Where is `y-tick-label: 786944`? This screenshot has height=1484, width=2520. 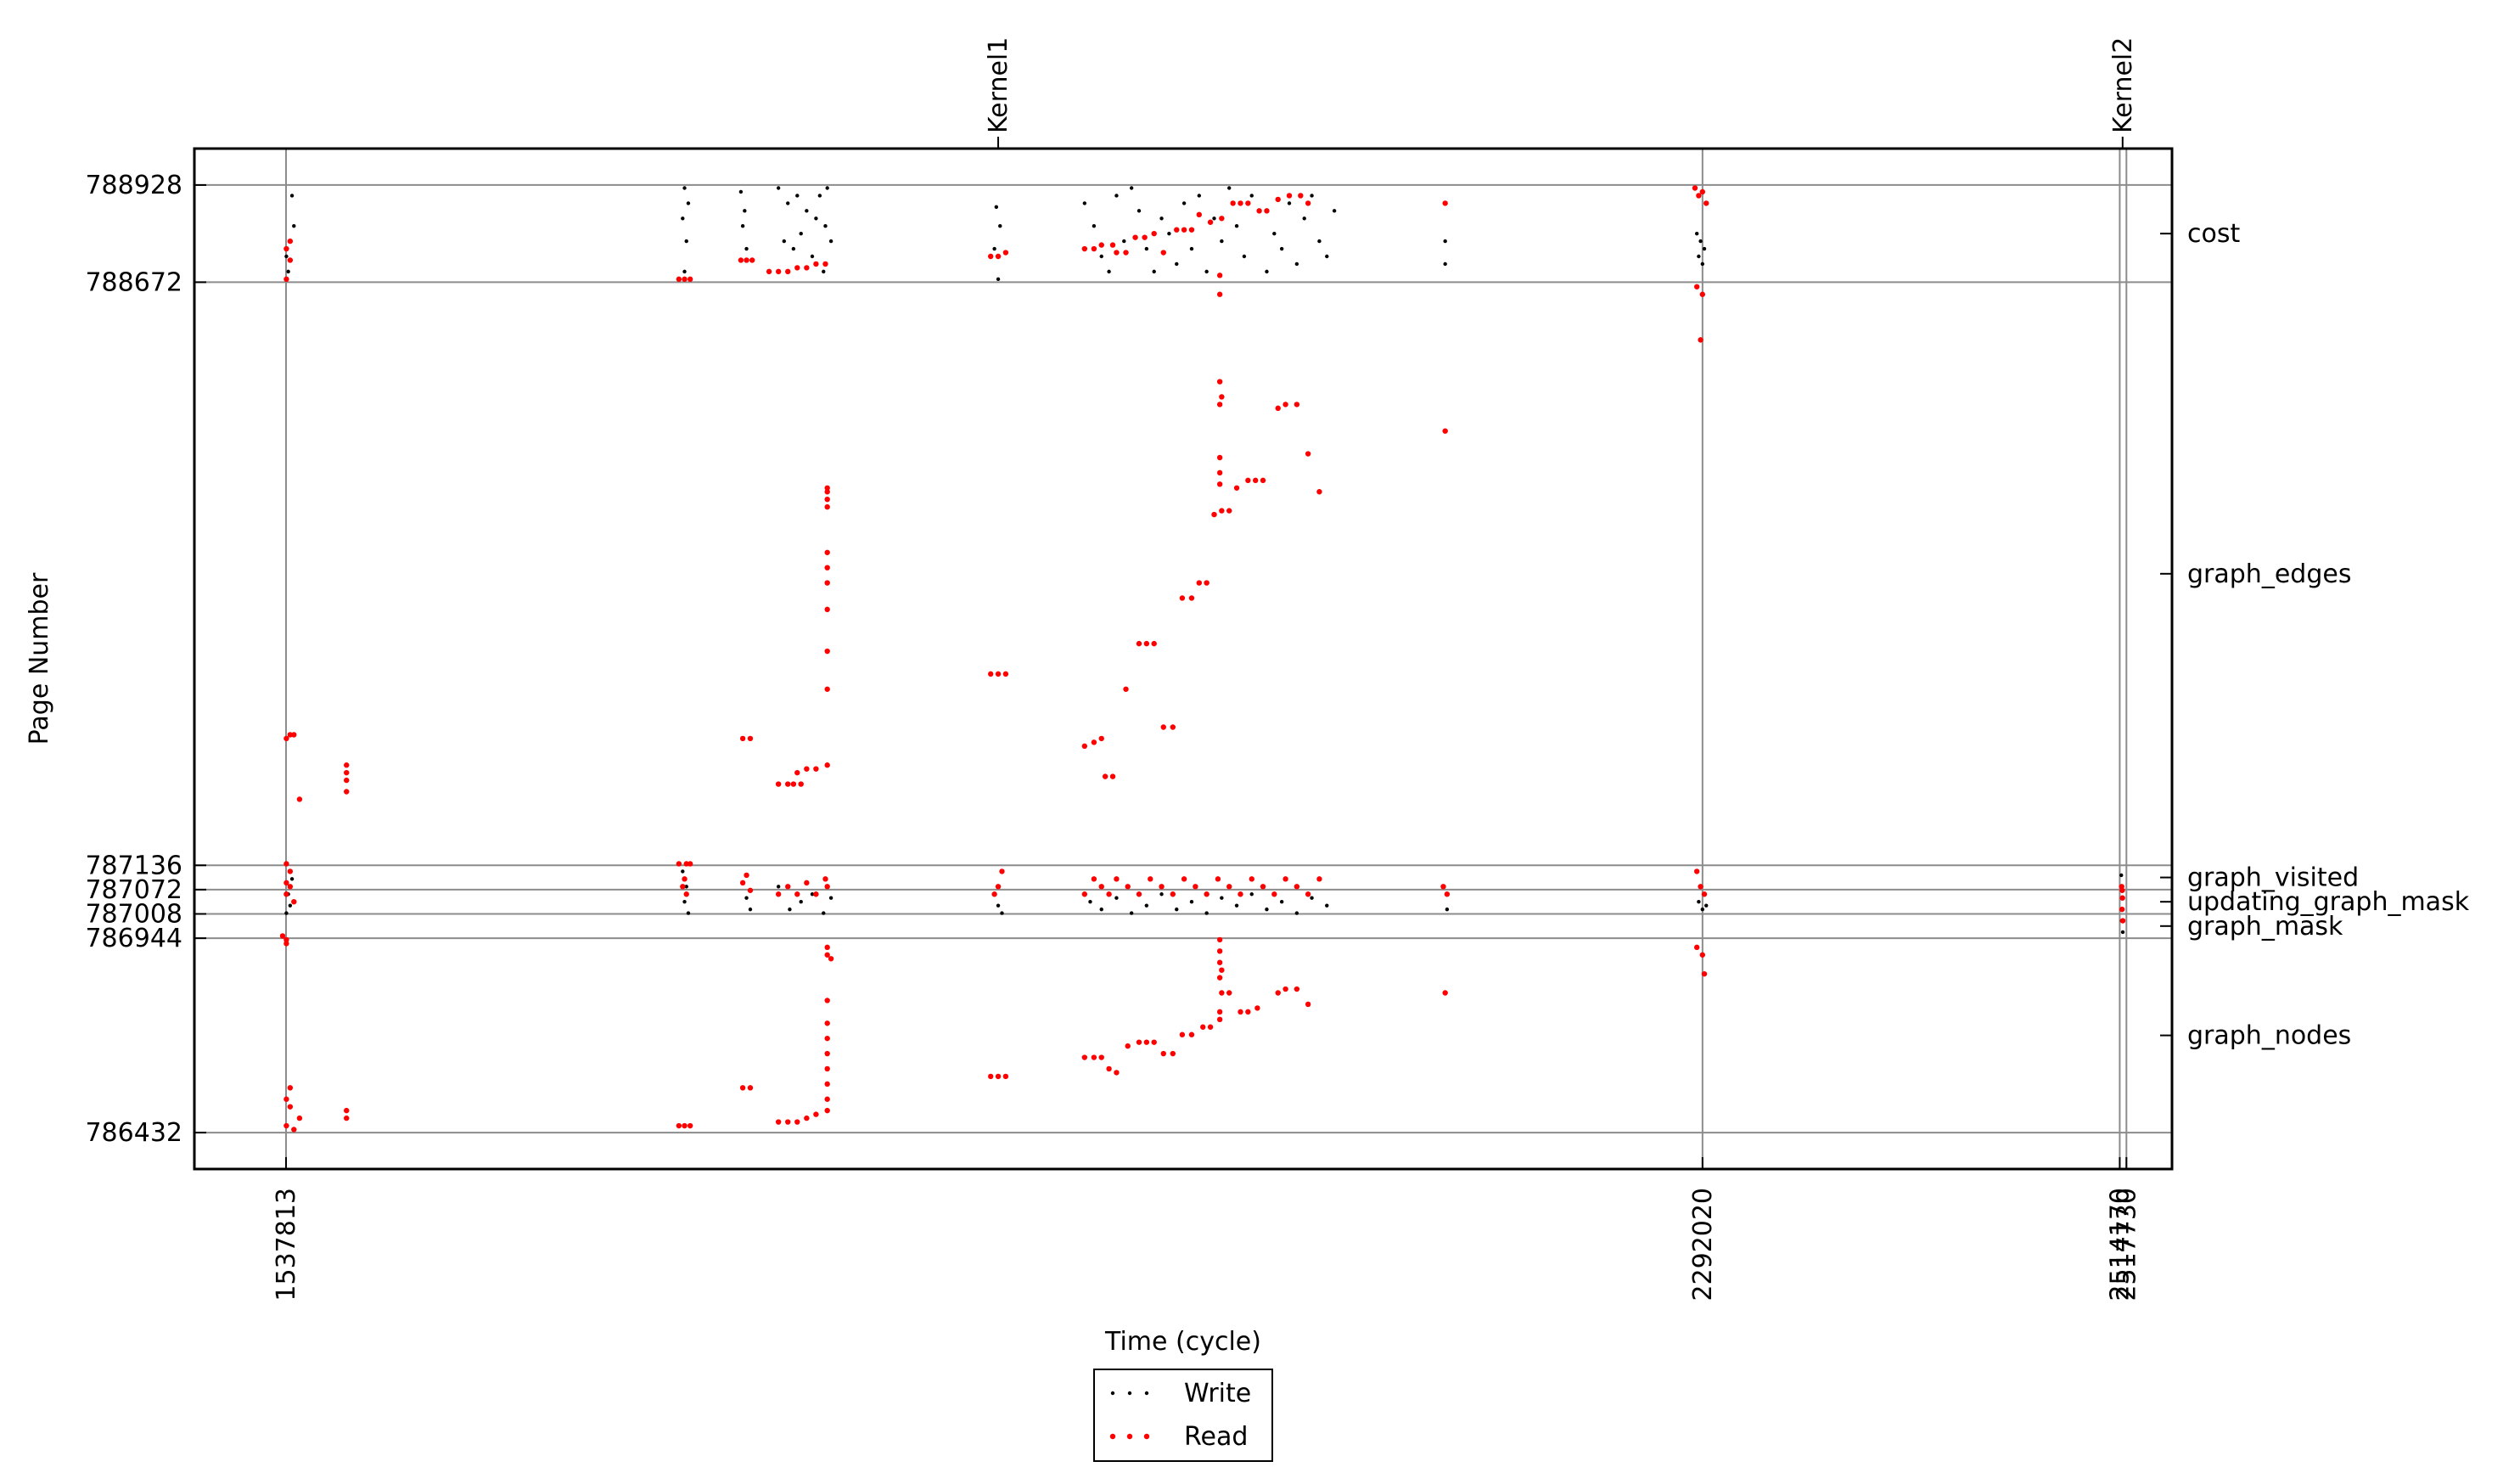
y-tick-label: 786944 is located at coordinates (133, 939).